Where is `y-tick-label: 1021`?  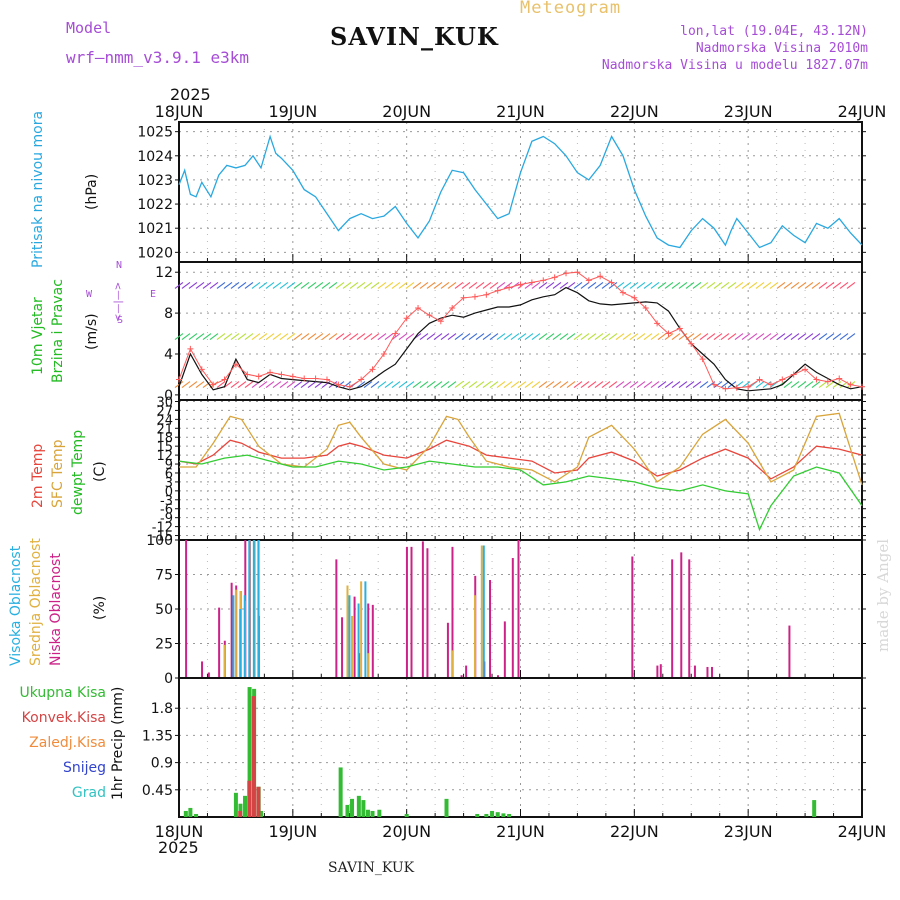
y-tick-label: 1021 is located at coordinates (155, 229).